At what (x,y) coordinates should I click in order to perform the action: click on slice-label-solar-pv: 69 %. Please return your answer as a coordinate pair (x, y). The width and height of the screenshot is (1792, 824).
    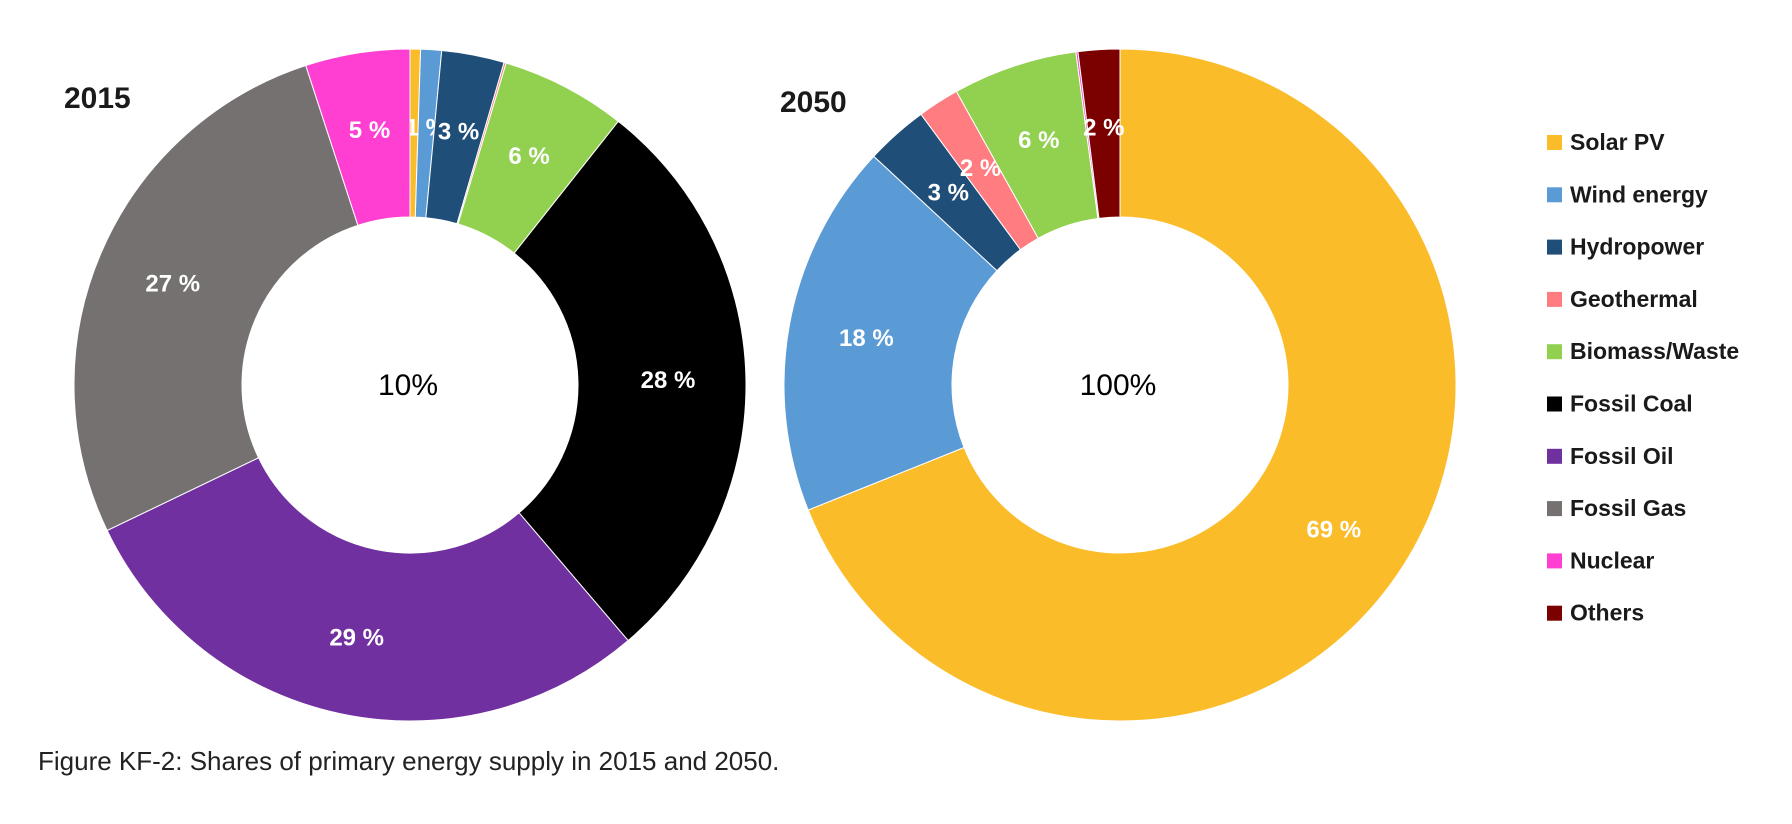
    Looking at the image, I should click on (1333, 530).